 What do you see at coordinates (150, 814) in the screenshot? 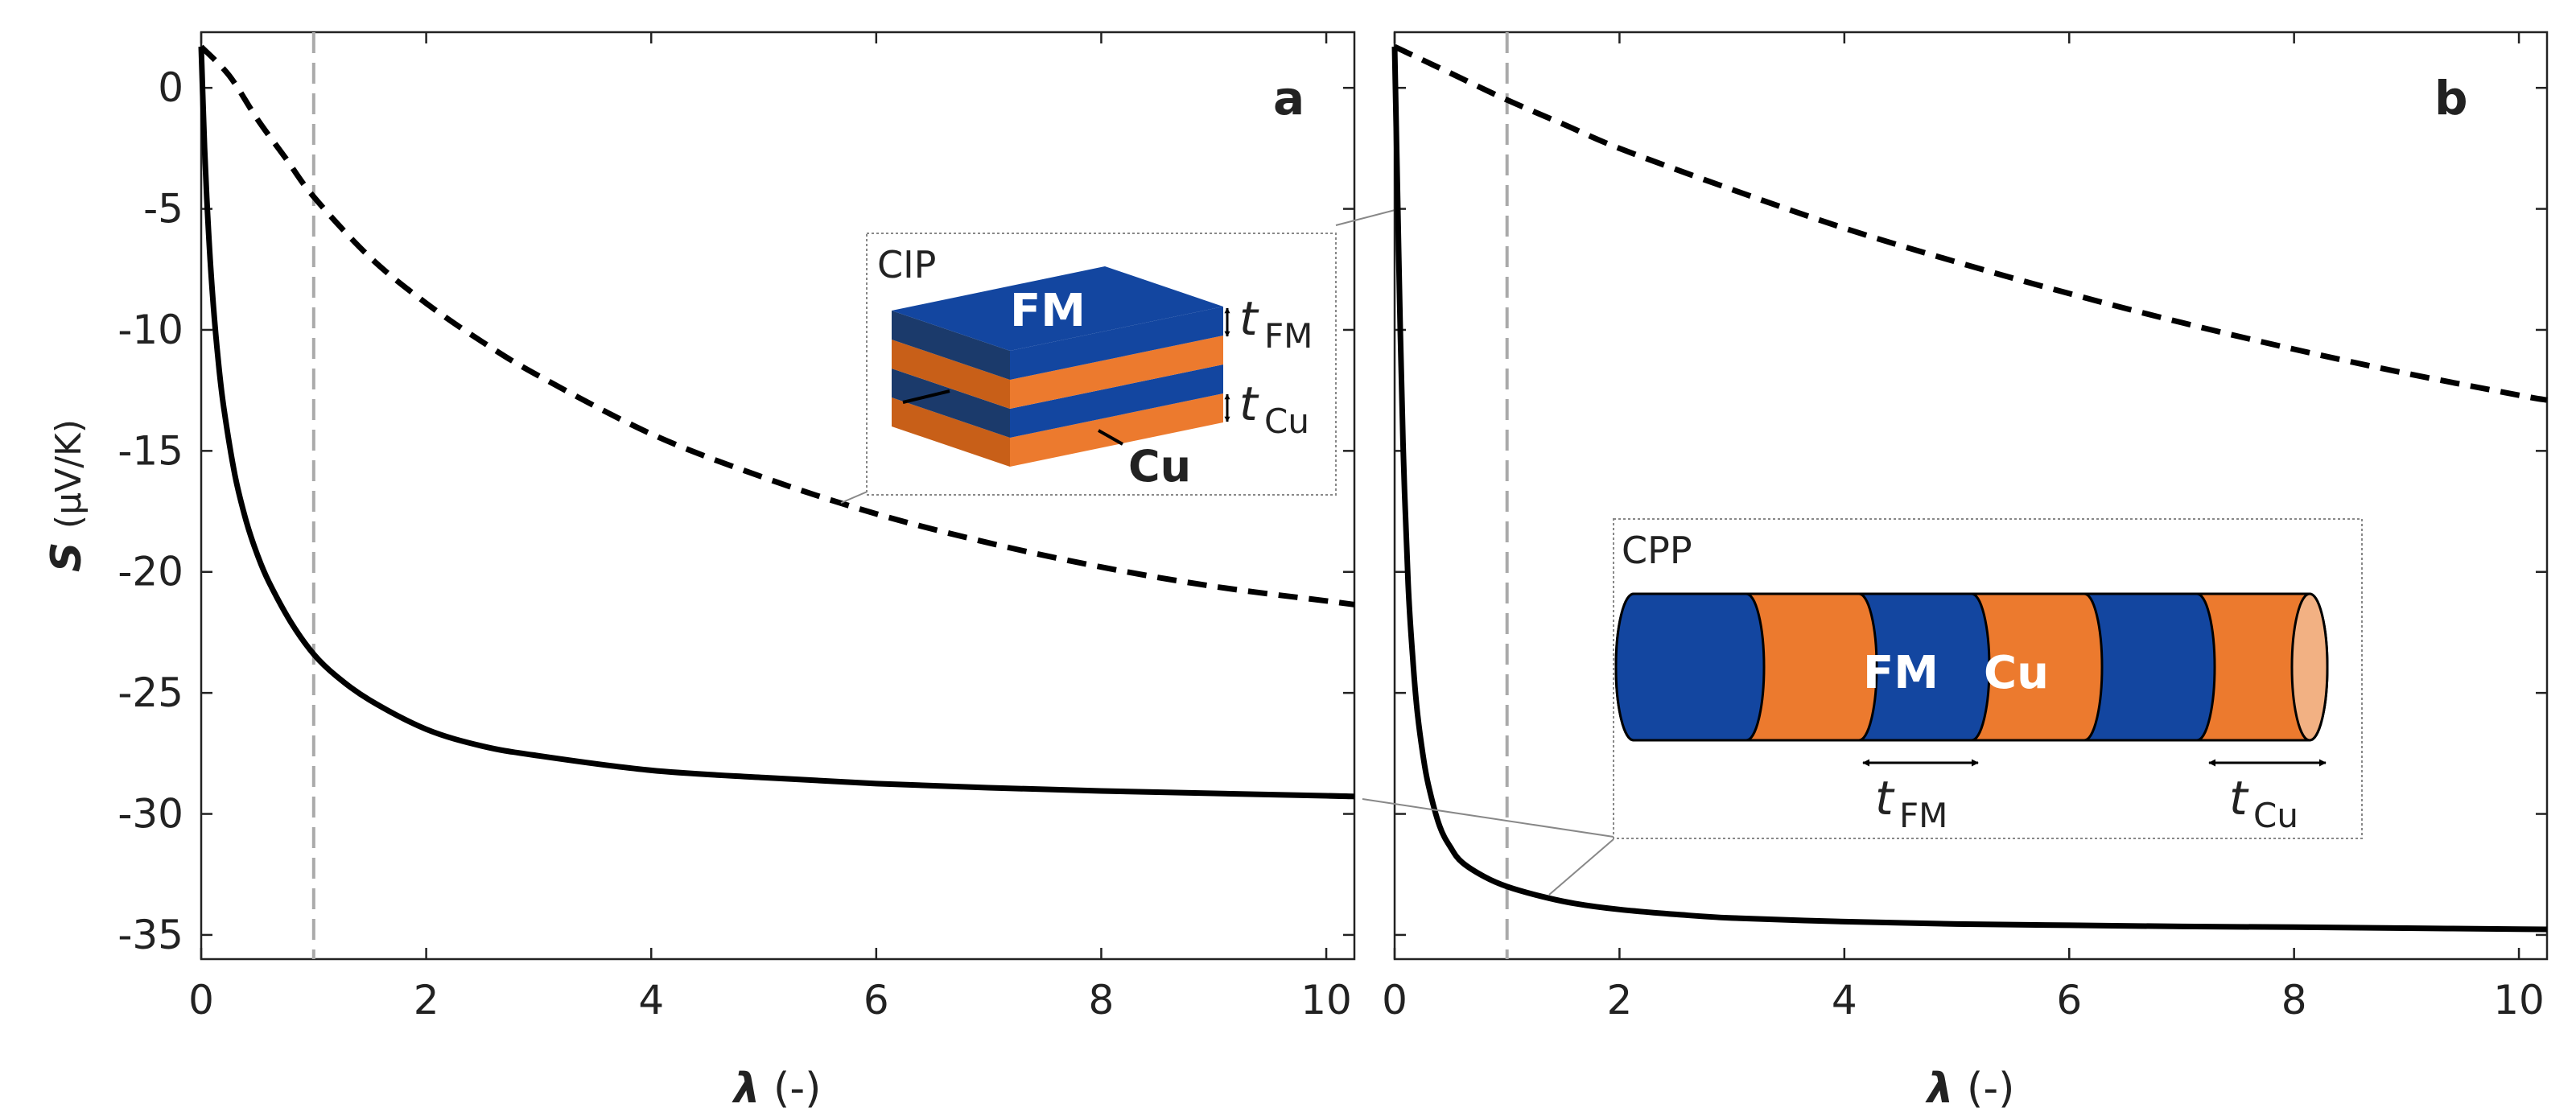
I see `y-tick-label: -30` at bounding box center [150, 814].